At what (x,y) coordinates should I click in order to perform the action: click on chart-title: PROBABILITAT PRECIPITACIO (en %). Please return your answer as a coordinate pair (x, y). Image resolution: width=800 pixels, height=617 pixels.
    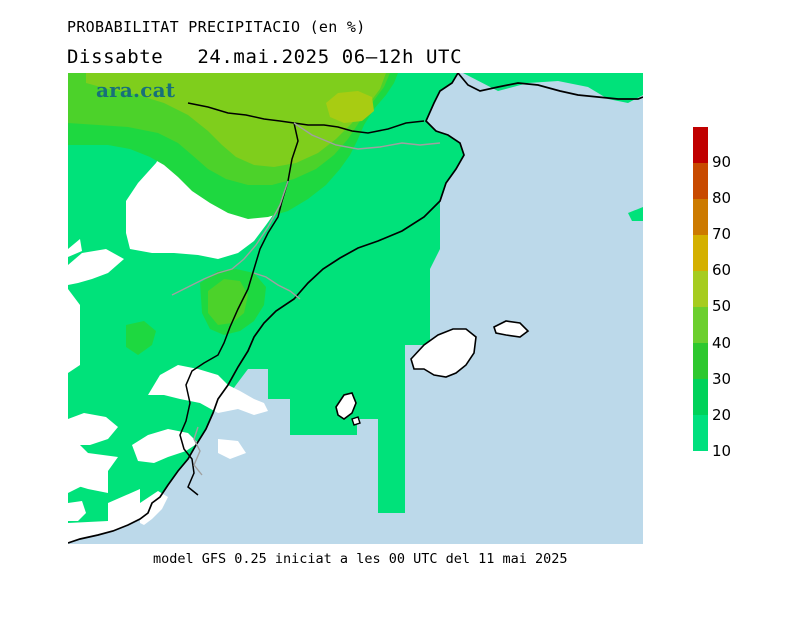
    Looking at the image, I should click on (216, 27).